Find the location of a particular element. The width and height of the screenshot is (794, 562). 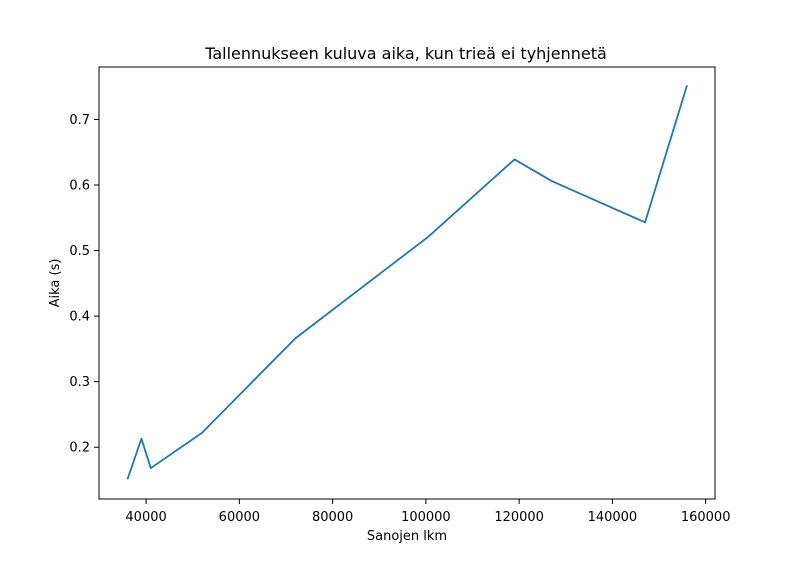

y-tick-label: 0.6 is located at coordinates (79, 185).